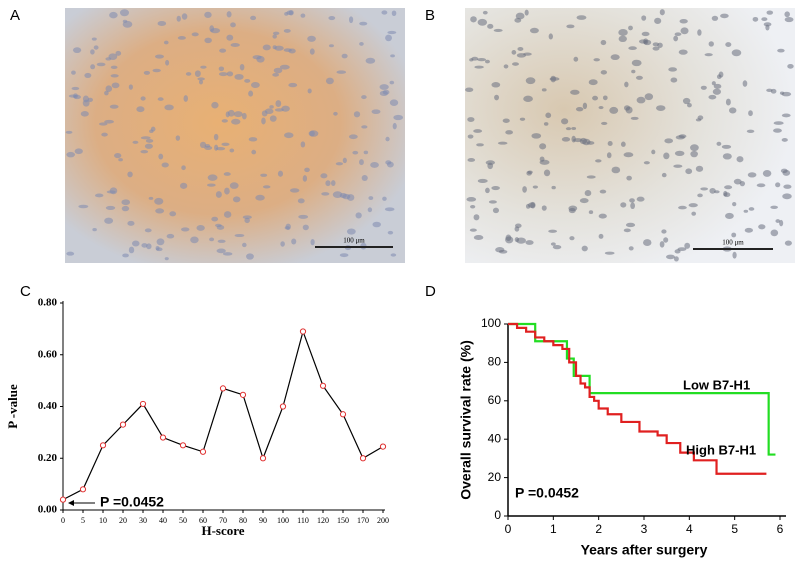 This screenshot has height=566, width=800. Describe the element at coordinates (283, 520) in the screenshot. I see `x-tick-label: 100` at that location.